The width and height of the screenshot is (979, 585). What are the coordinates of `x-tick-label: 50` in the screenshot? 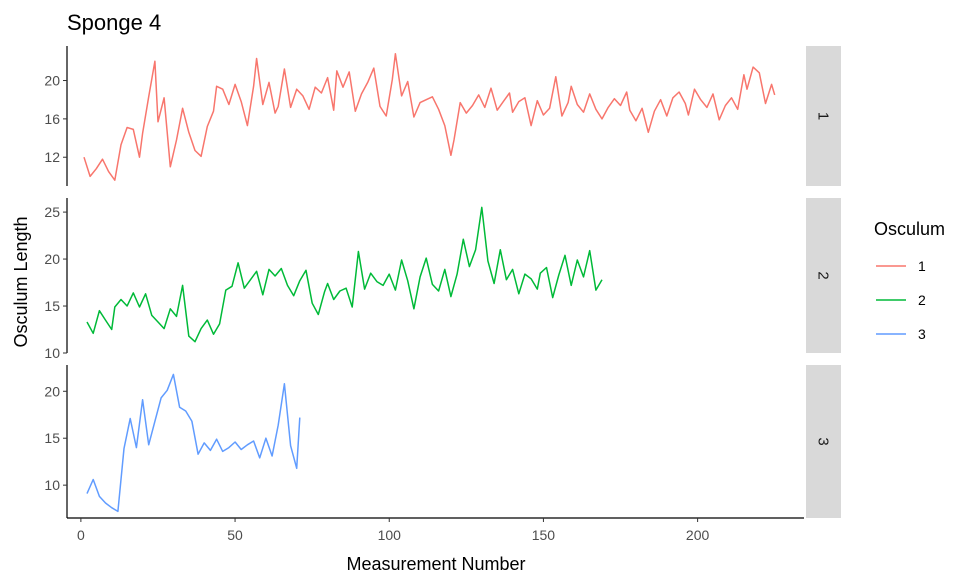 It's located at (235, 535).